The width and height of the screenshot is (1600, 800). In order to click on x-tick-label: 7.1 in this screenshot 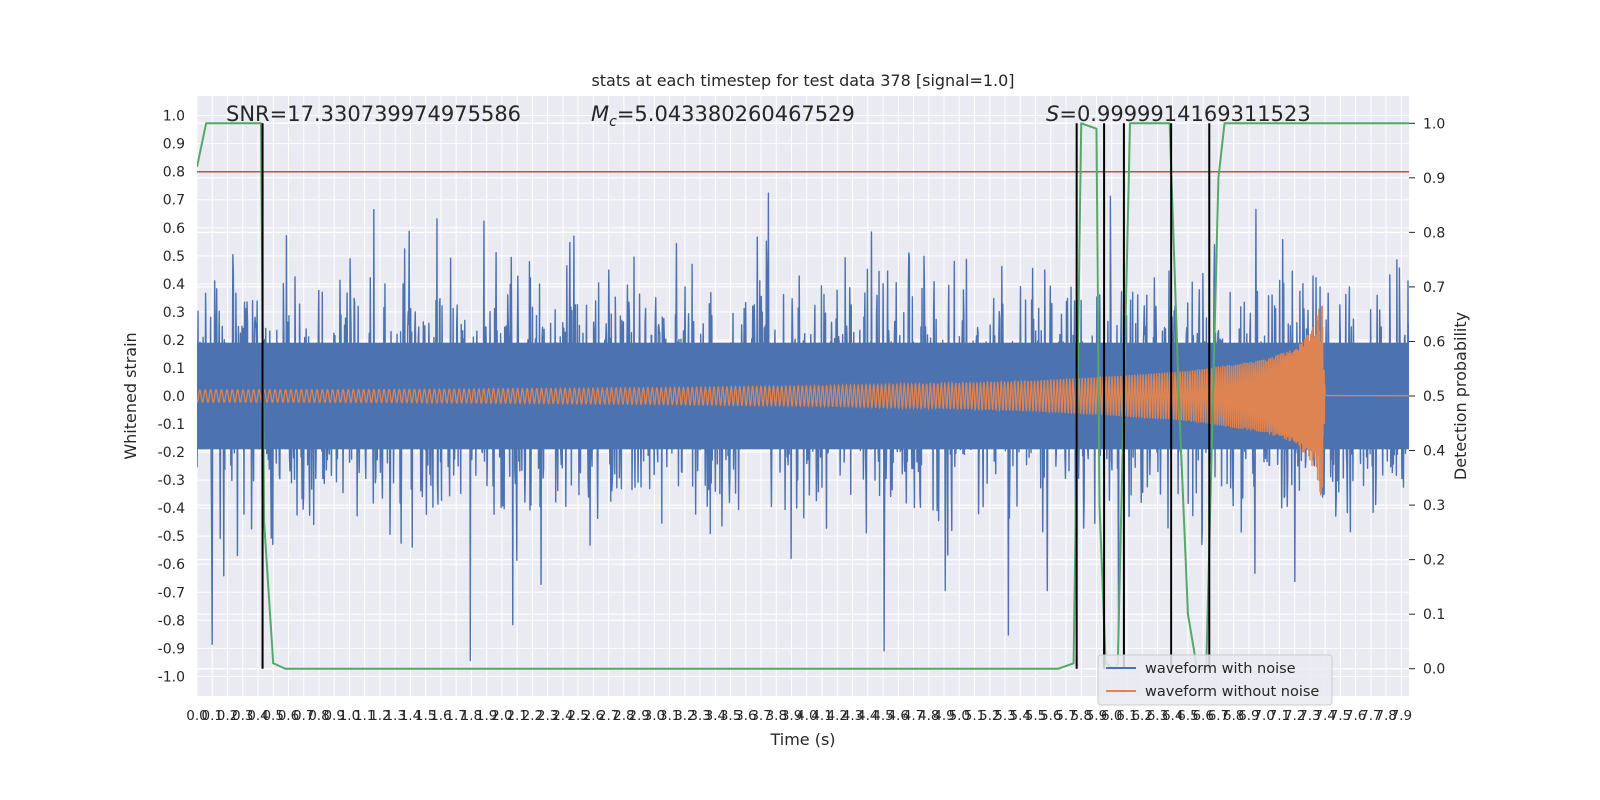, I will do `click(1279, 716)`.